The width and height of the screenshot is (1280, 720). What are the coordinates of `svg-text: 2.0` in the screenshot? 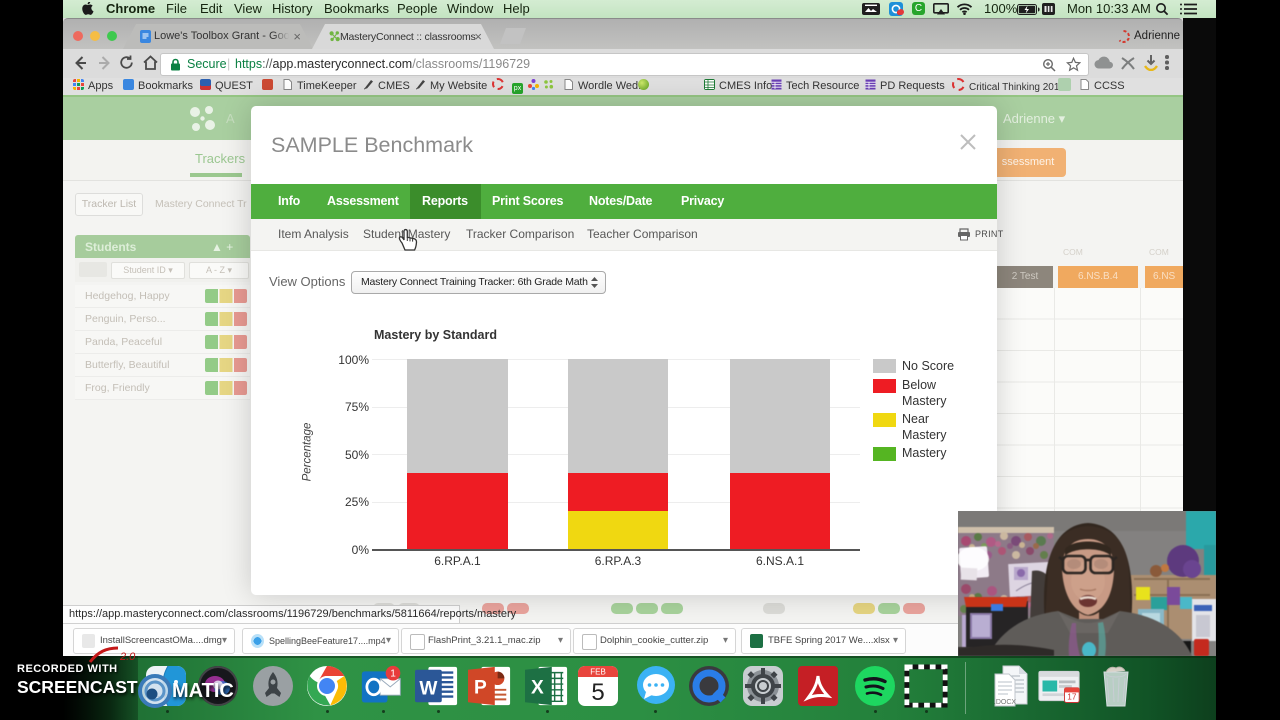 It's located at (127, 657).